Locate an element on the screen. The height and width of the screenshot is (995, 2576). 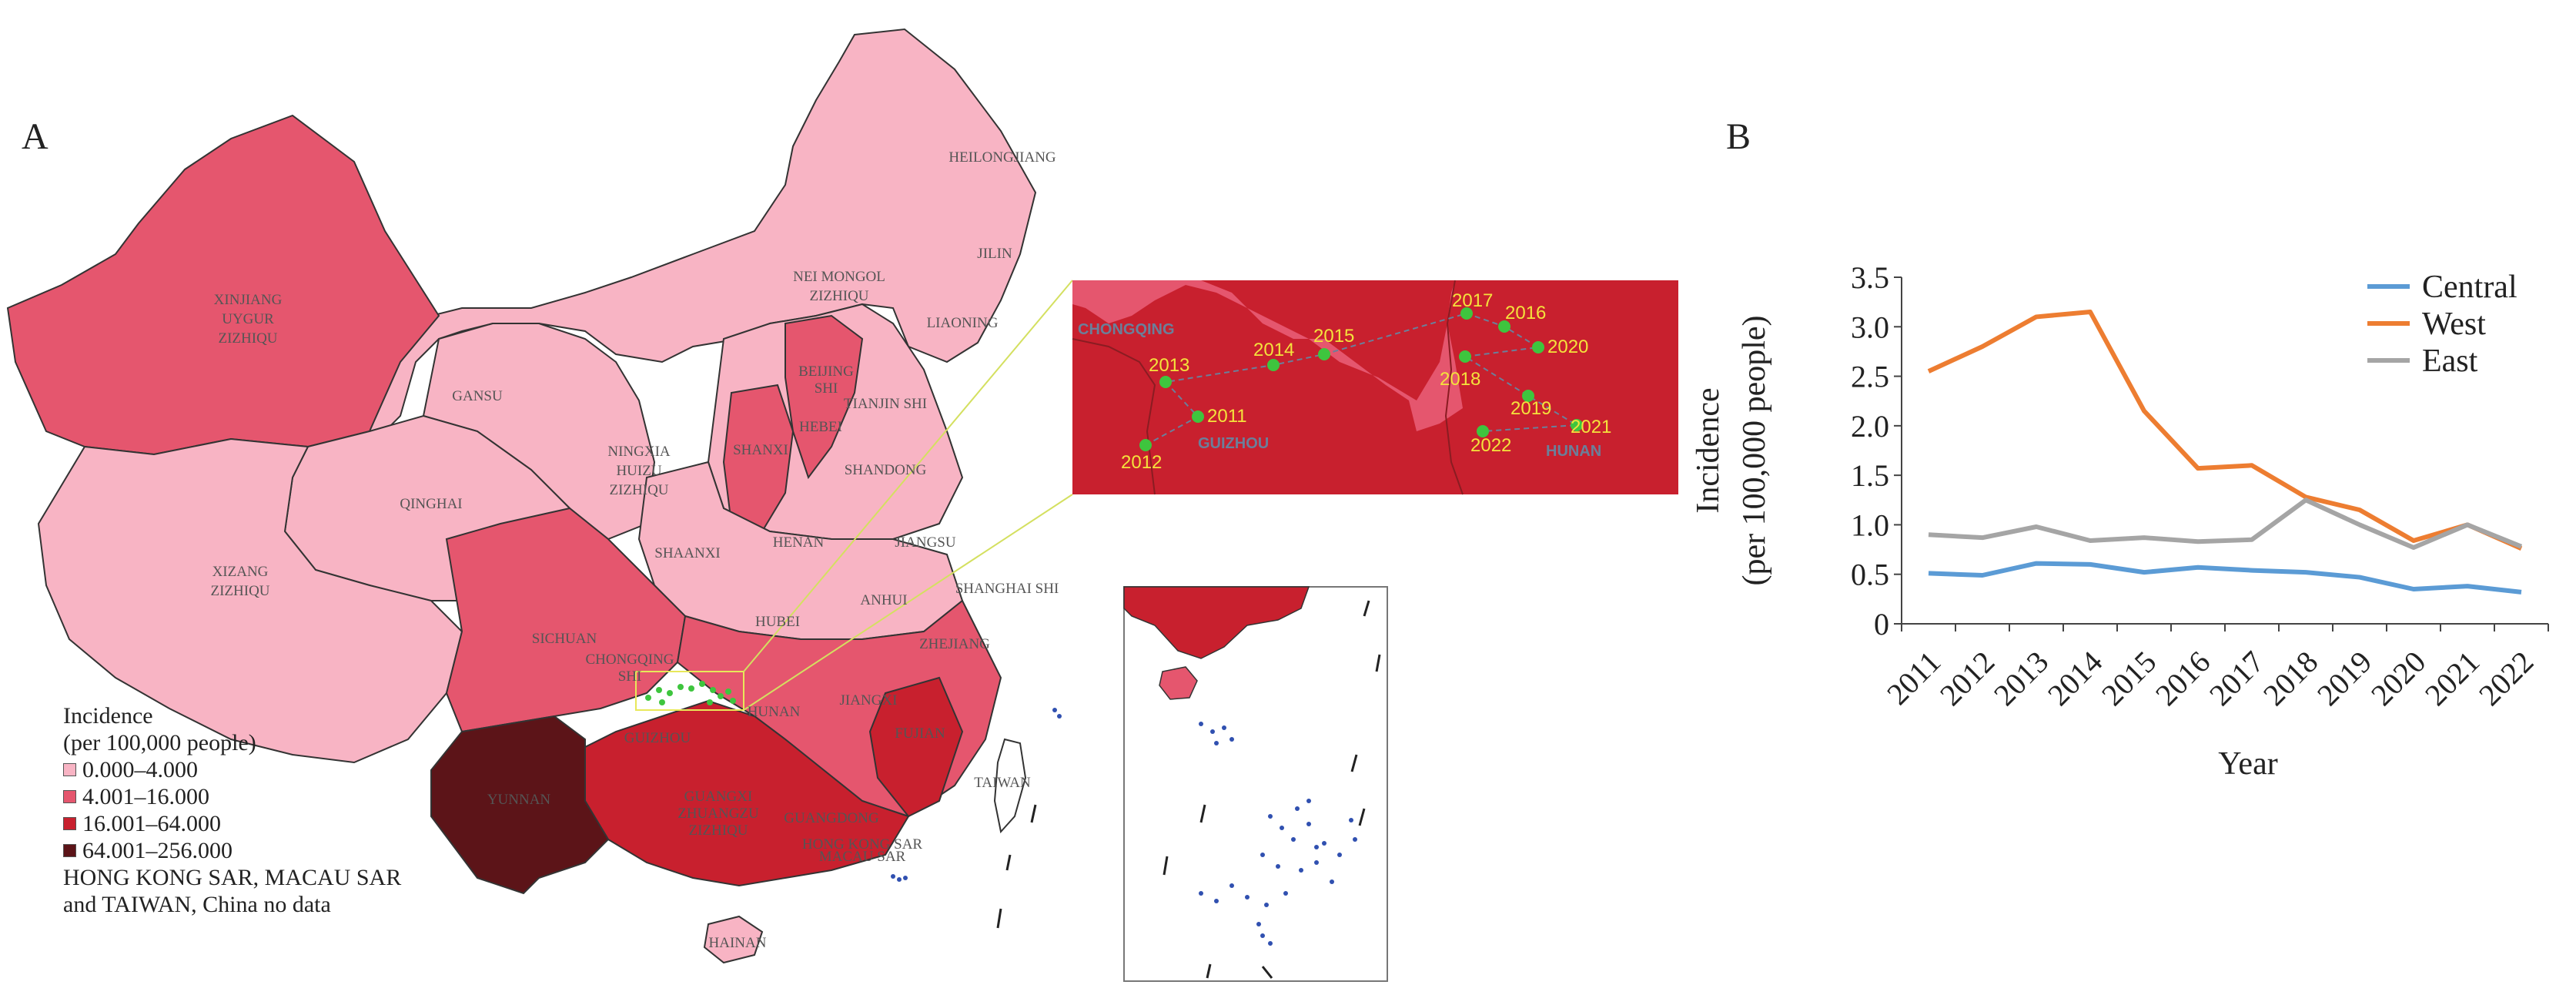
y-tick-label: 2.5 is located at coordinates (1870, 377).